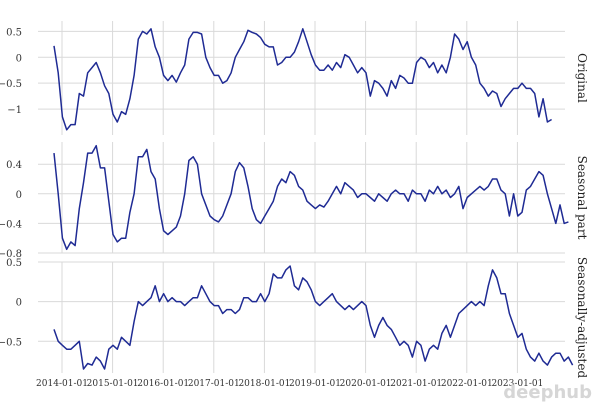 The height and width of the screenshot is (407, 600). What do you see at coordinates (113, 384) in the screenshot?
I see `x-tick-label: 2015-01-01` at bounding box center [113, 384].